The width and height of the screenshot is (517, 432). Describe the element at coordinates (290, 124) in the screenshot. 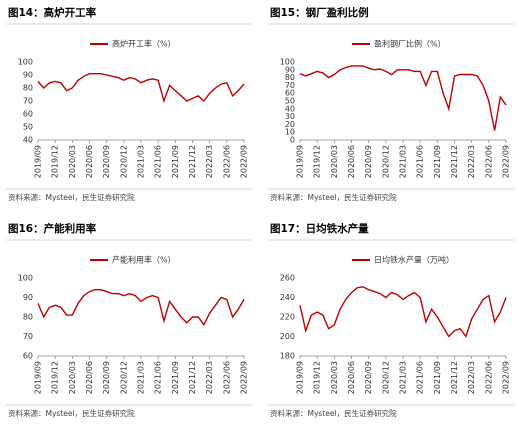

I see `y-tick-label: 20` at that location.